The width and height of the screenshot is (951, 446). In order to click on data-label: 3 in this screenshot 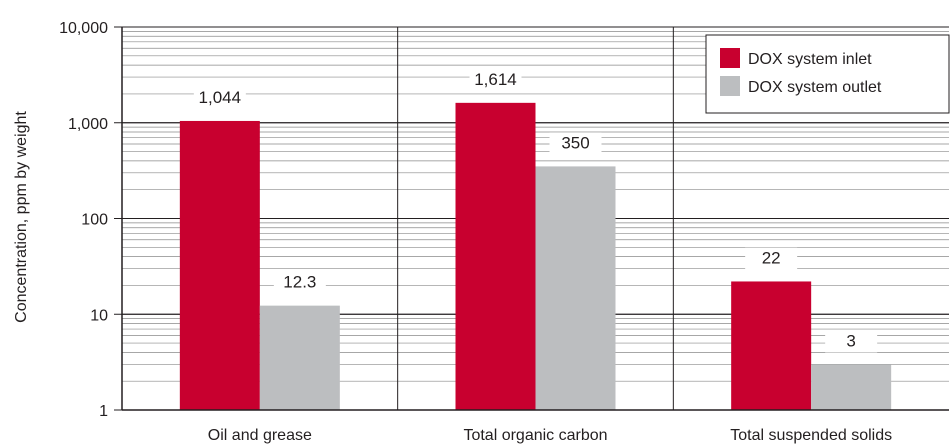, I will do `click(850, 340)`.